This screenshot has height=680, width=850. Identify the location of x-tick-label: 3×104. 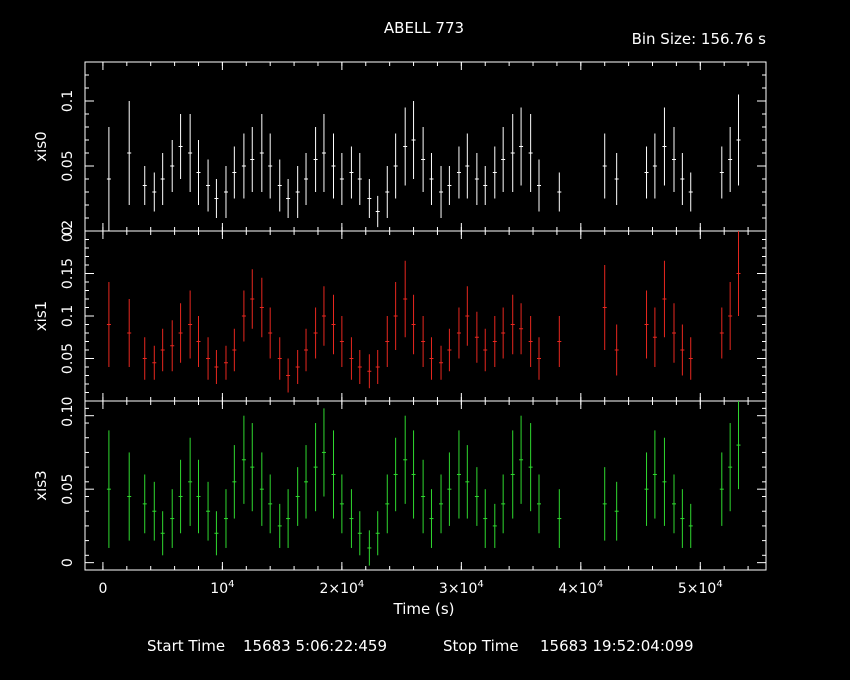
(461, 588).